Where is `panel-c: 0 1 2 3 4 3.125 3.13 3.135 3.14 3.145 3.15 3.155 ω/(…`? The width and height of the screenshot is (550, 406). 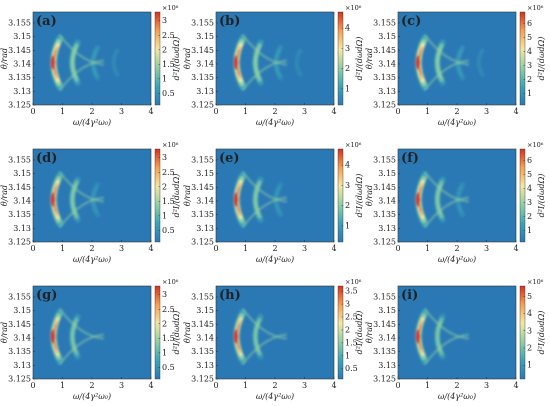 panel-c: 0 1 2 3 4 3.125 3.13 3.135 3.14 3.145 3.15 3.155 ω/(… is located at coordinates (455, 65).